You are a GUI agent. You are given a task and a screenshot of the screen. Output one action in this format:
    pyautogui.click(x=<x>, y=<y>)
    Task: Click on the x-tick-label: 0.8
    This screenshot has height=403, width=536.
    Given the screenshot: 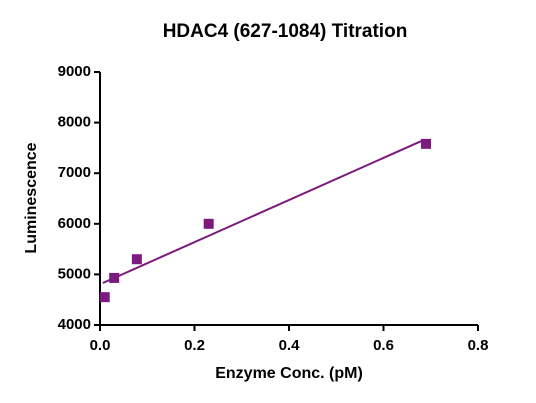 What is the action you would take?
    pyautogui.click(x=478, y=345)
    